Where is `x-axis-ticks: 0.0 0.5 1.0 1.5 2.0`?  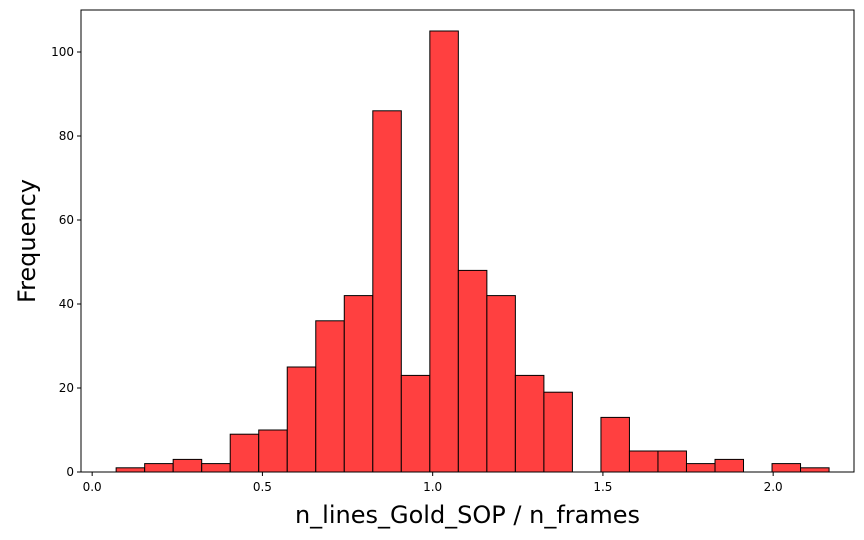
x-axis-ticks: 0.0 0.5 1.0 1.5 2.0 is located at coordinates (433, 483).